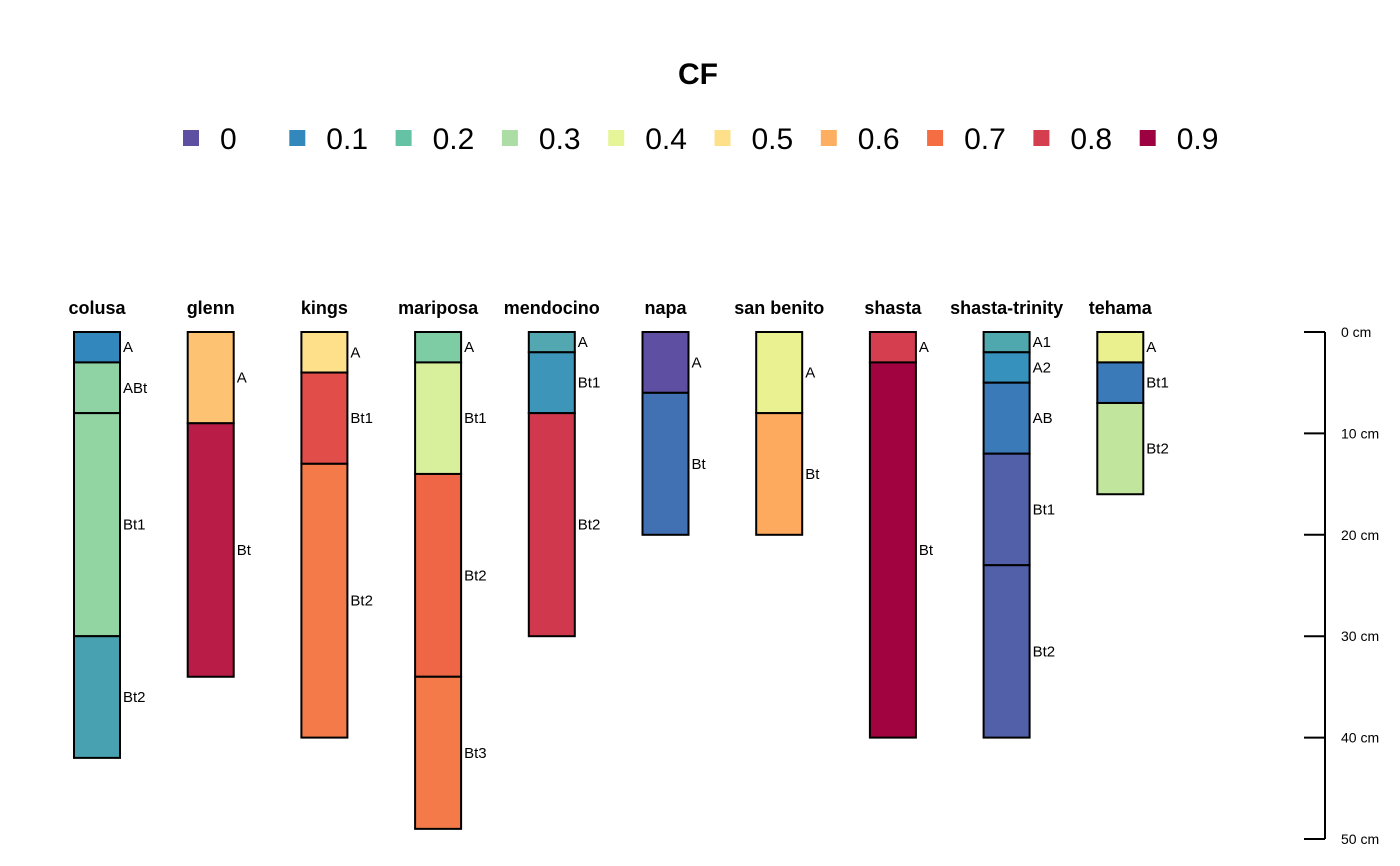 This screenshot has height=866, width=1400. What do you see at coordinates (438, 752) in the screenshot?
I see `horizon-Bt3` at bounding box center [438, 752].